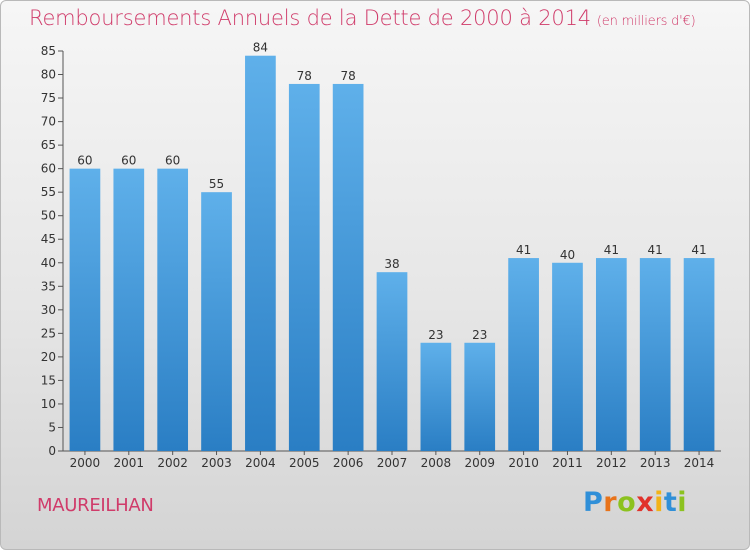 The width and height of the screenshot is (750, 550). Describe the element at coordinates (216, 463) in the screenshot. I see `x-tick-label-2003: 2003` at that location.